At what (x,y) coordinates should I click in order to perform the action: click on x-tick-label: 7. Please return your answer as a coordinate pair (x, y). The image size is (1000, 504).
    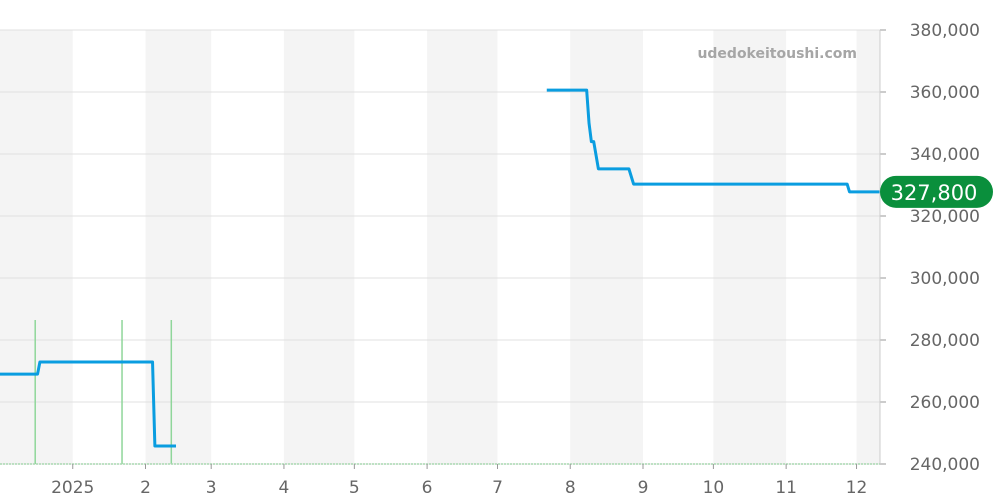
    Looking at the image, I should click on (497, 488).